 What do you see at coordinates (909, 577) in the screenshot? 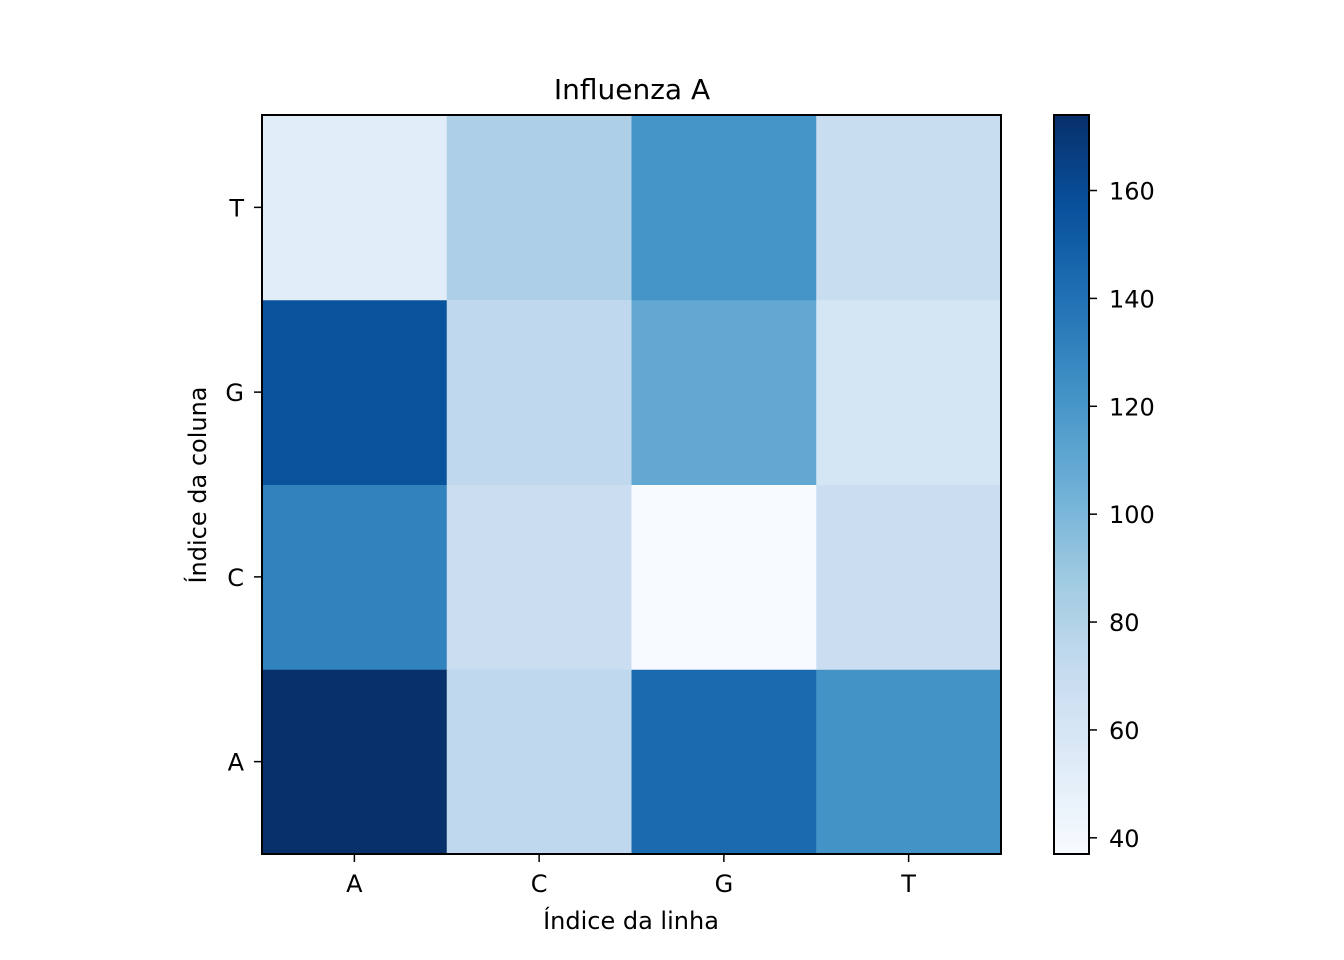
I see `heatmap-cell-C-T` at bounding box center [909, 577].